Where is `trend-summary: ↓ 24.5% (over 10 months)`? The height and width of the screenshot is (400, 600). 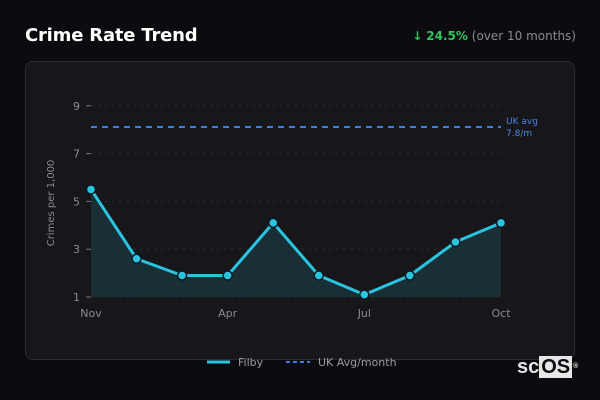
trend-summary: ↓ 24.5% (over 10 months) is located at coordinates (494, 36).